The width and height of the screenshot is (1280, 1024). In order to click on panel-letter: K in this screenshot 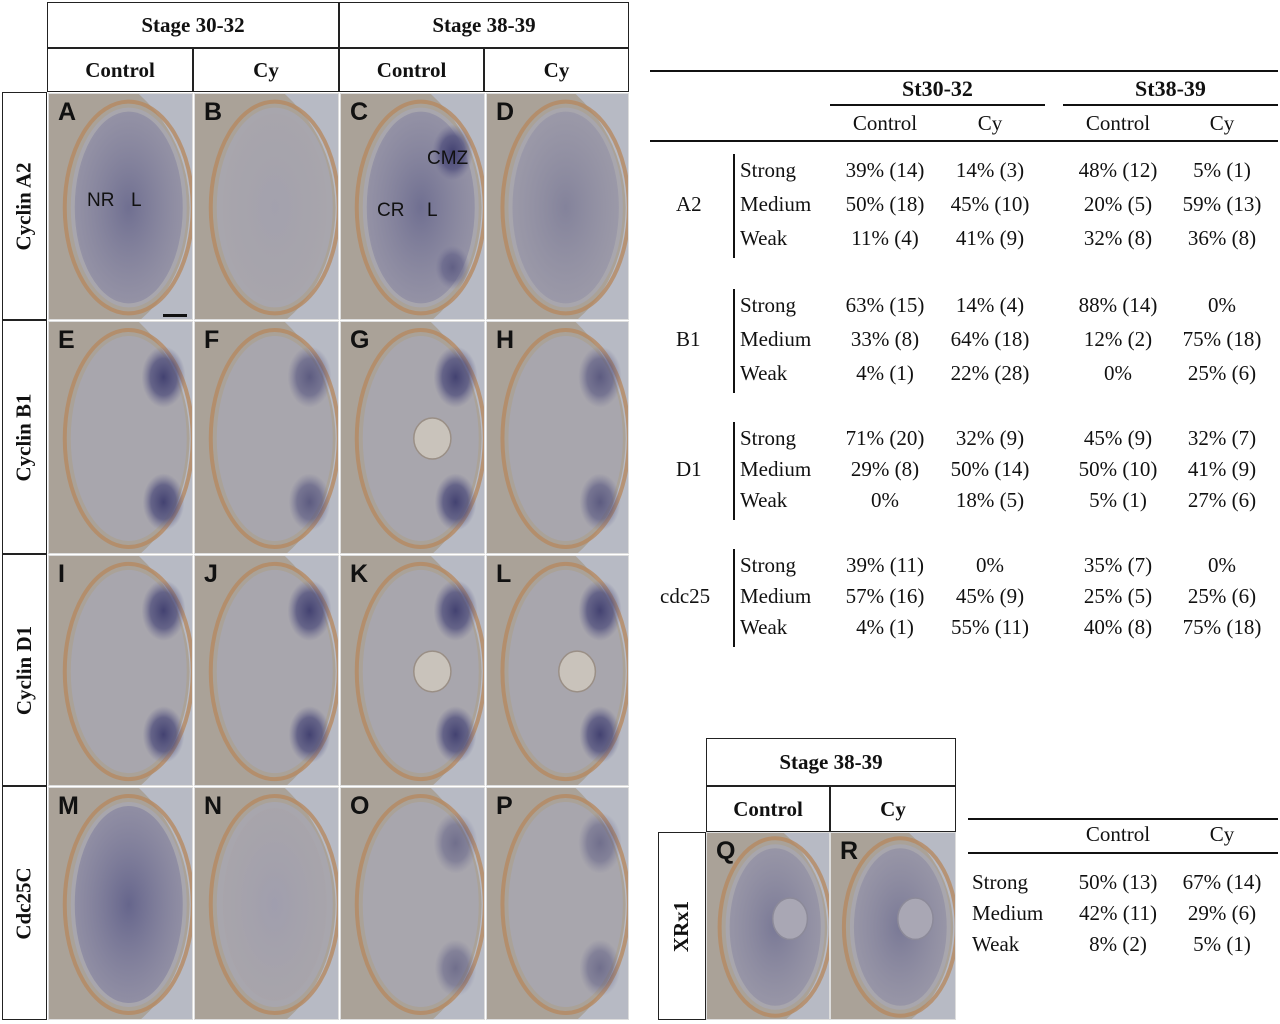, I will do `click(359, 574)`.